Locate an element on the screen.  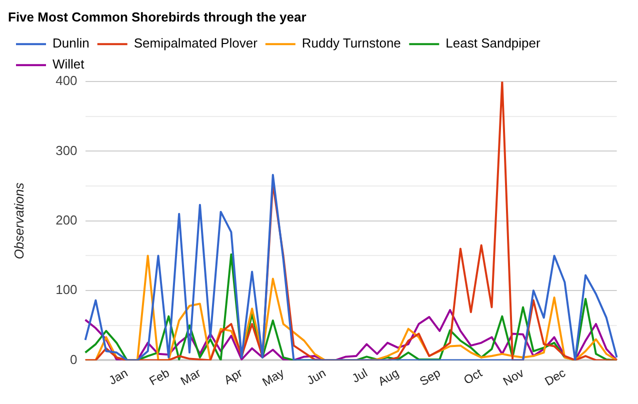
x-tick-label: May is located at coordinates (273, 378).